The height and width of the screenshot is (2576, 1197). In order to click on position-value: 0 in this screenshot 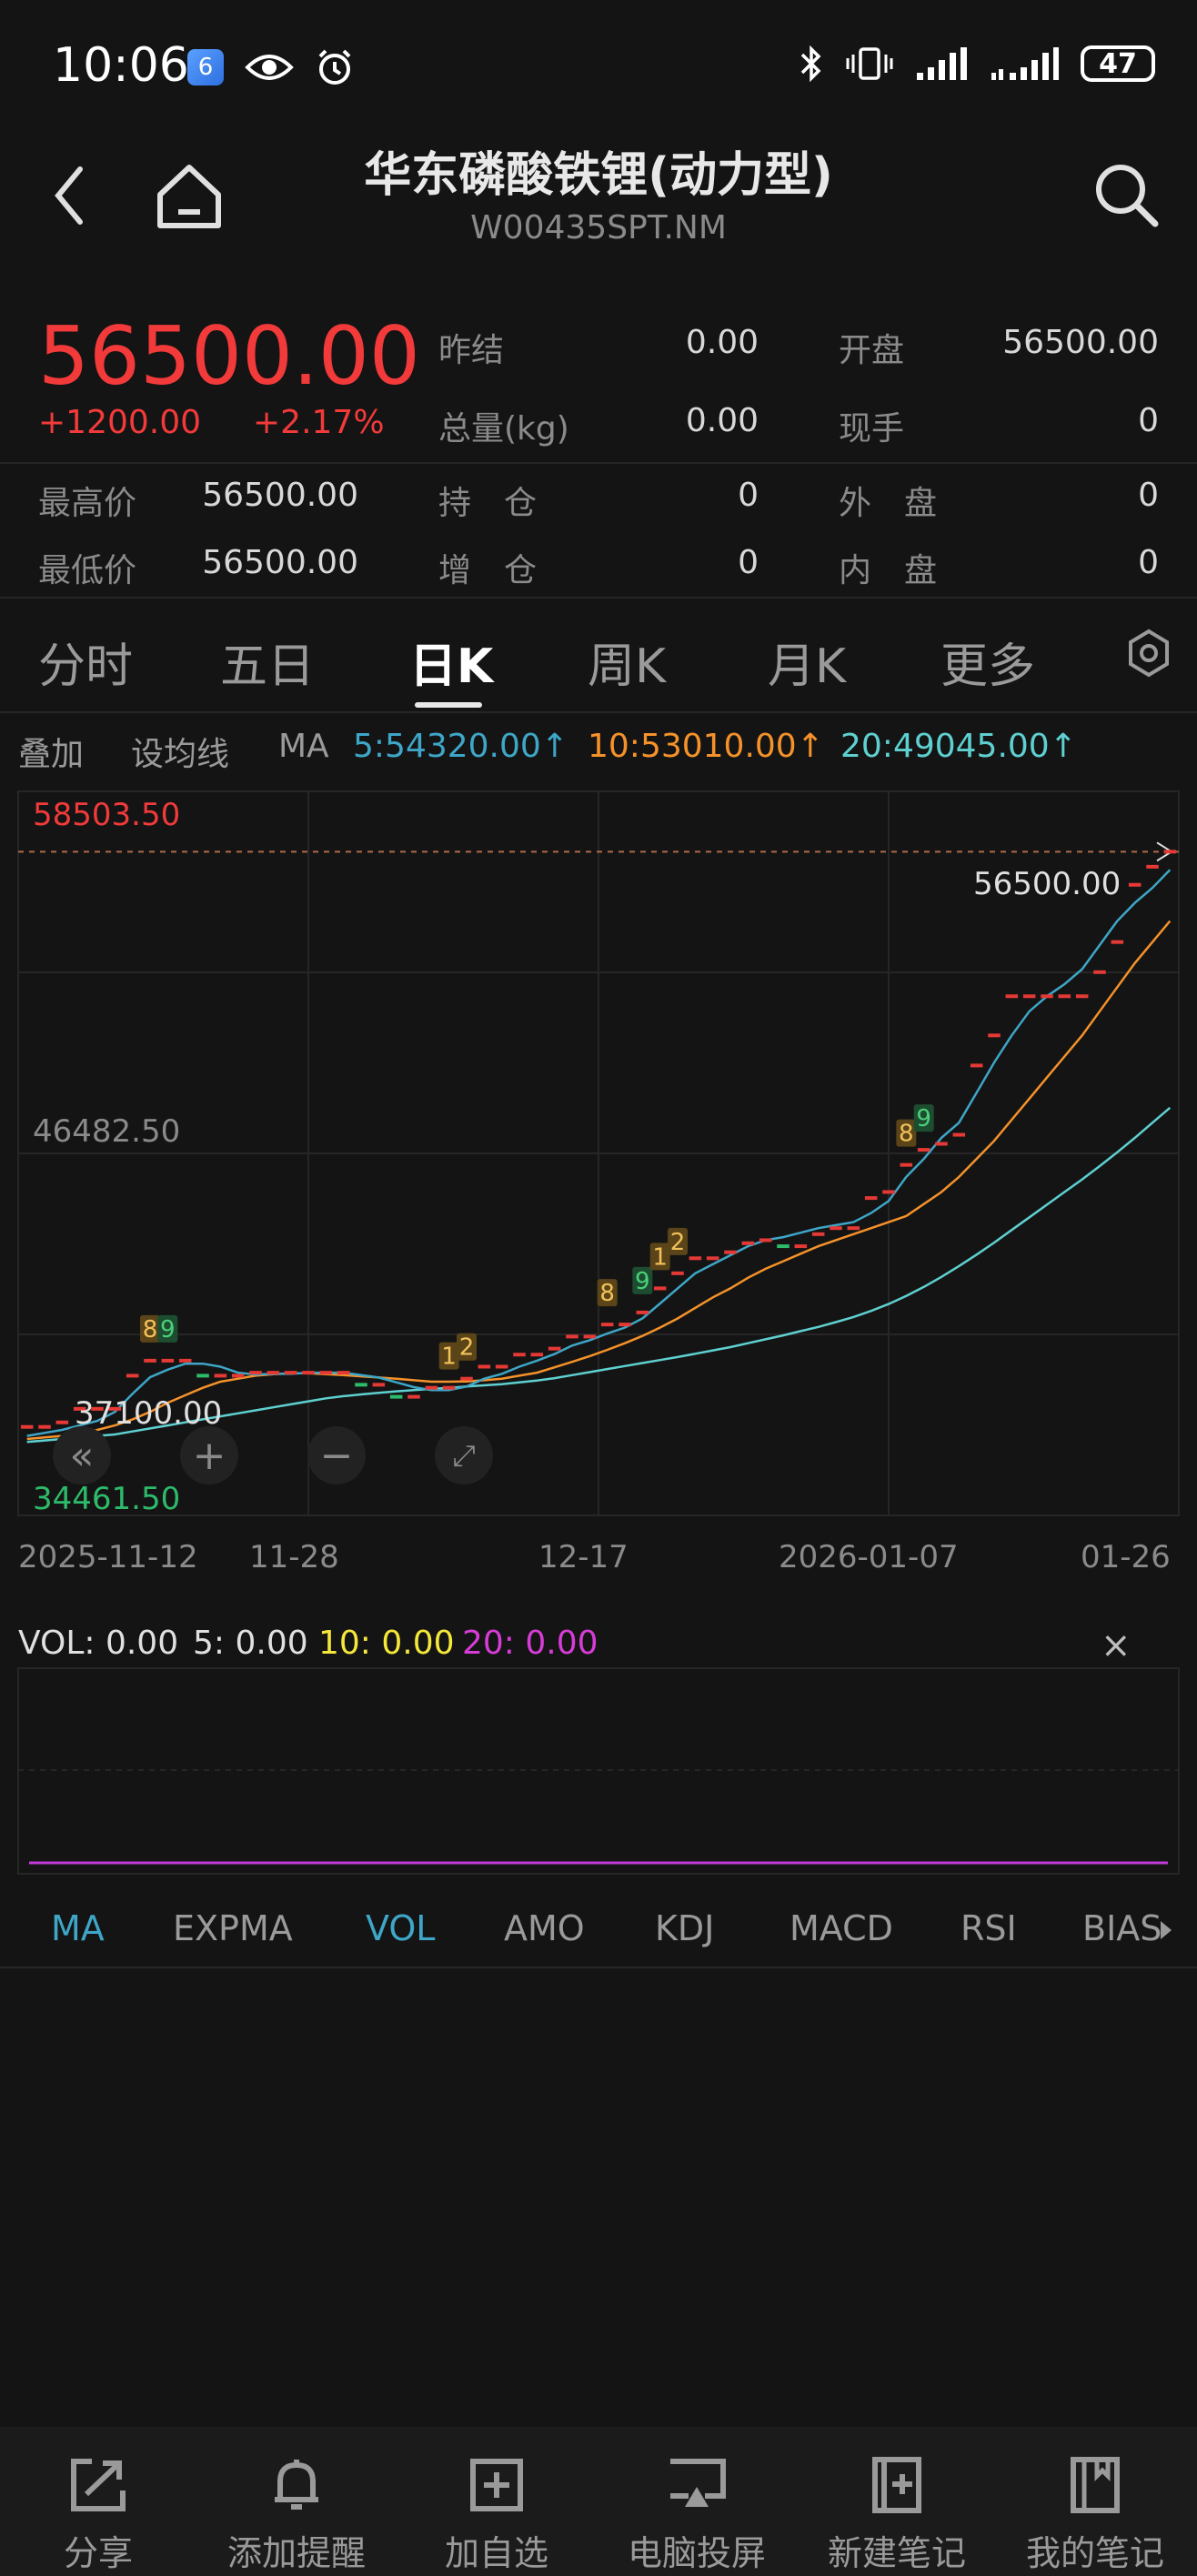, I will do `click(748, 495)`.